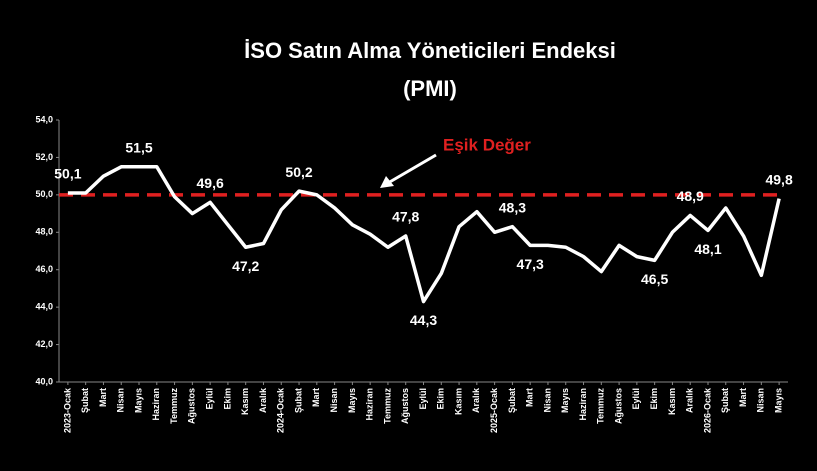 This screenshot has width=817, height=471. I want to click on chart-title: İSO Satın Alma Yöneticileri Endeksi, so click(430, 50).